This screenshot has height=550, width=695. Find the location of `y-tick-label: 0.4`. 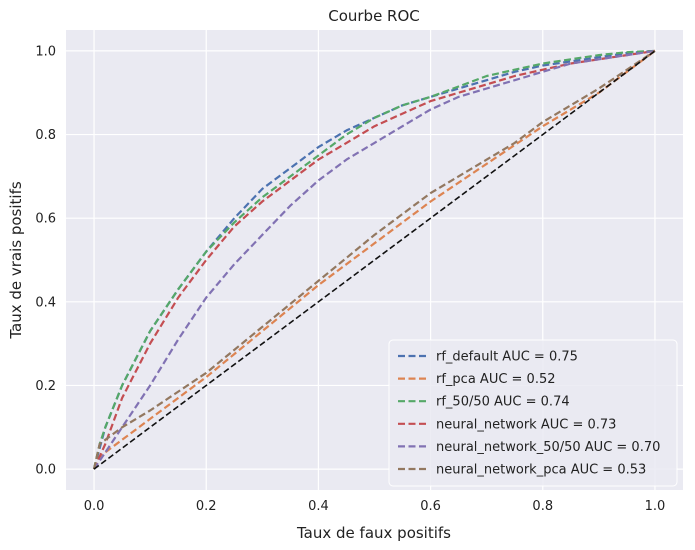

y-tick-label: 0.4 is located at coordinates (45, 302).